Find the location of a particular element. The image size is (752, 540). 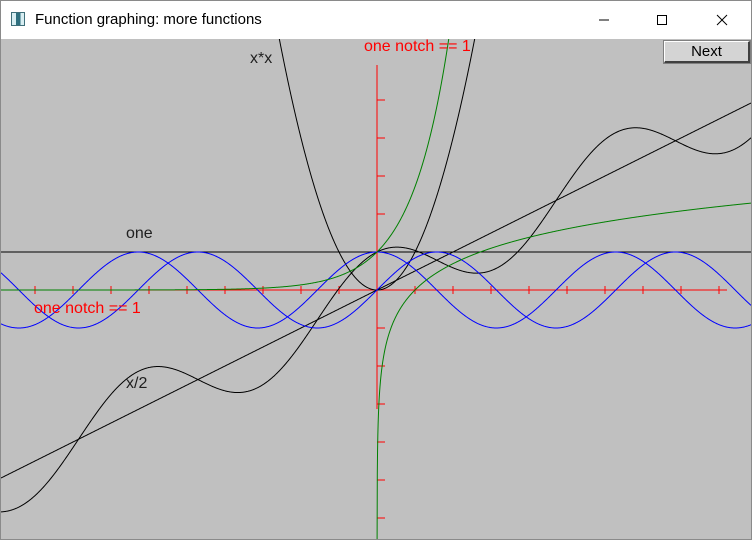

function-label-one: one is located at coordinates (139, 233).